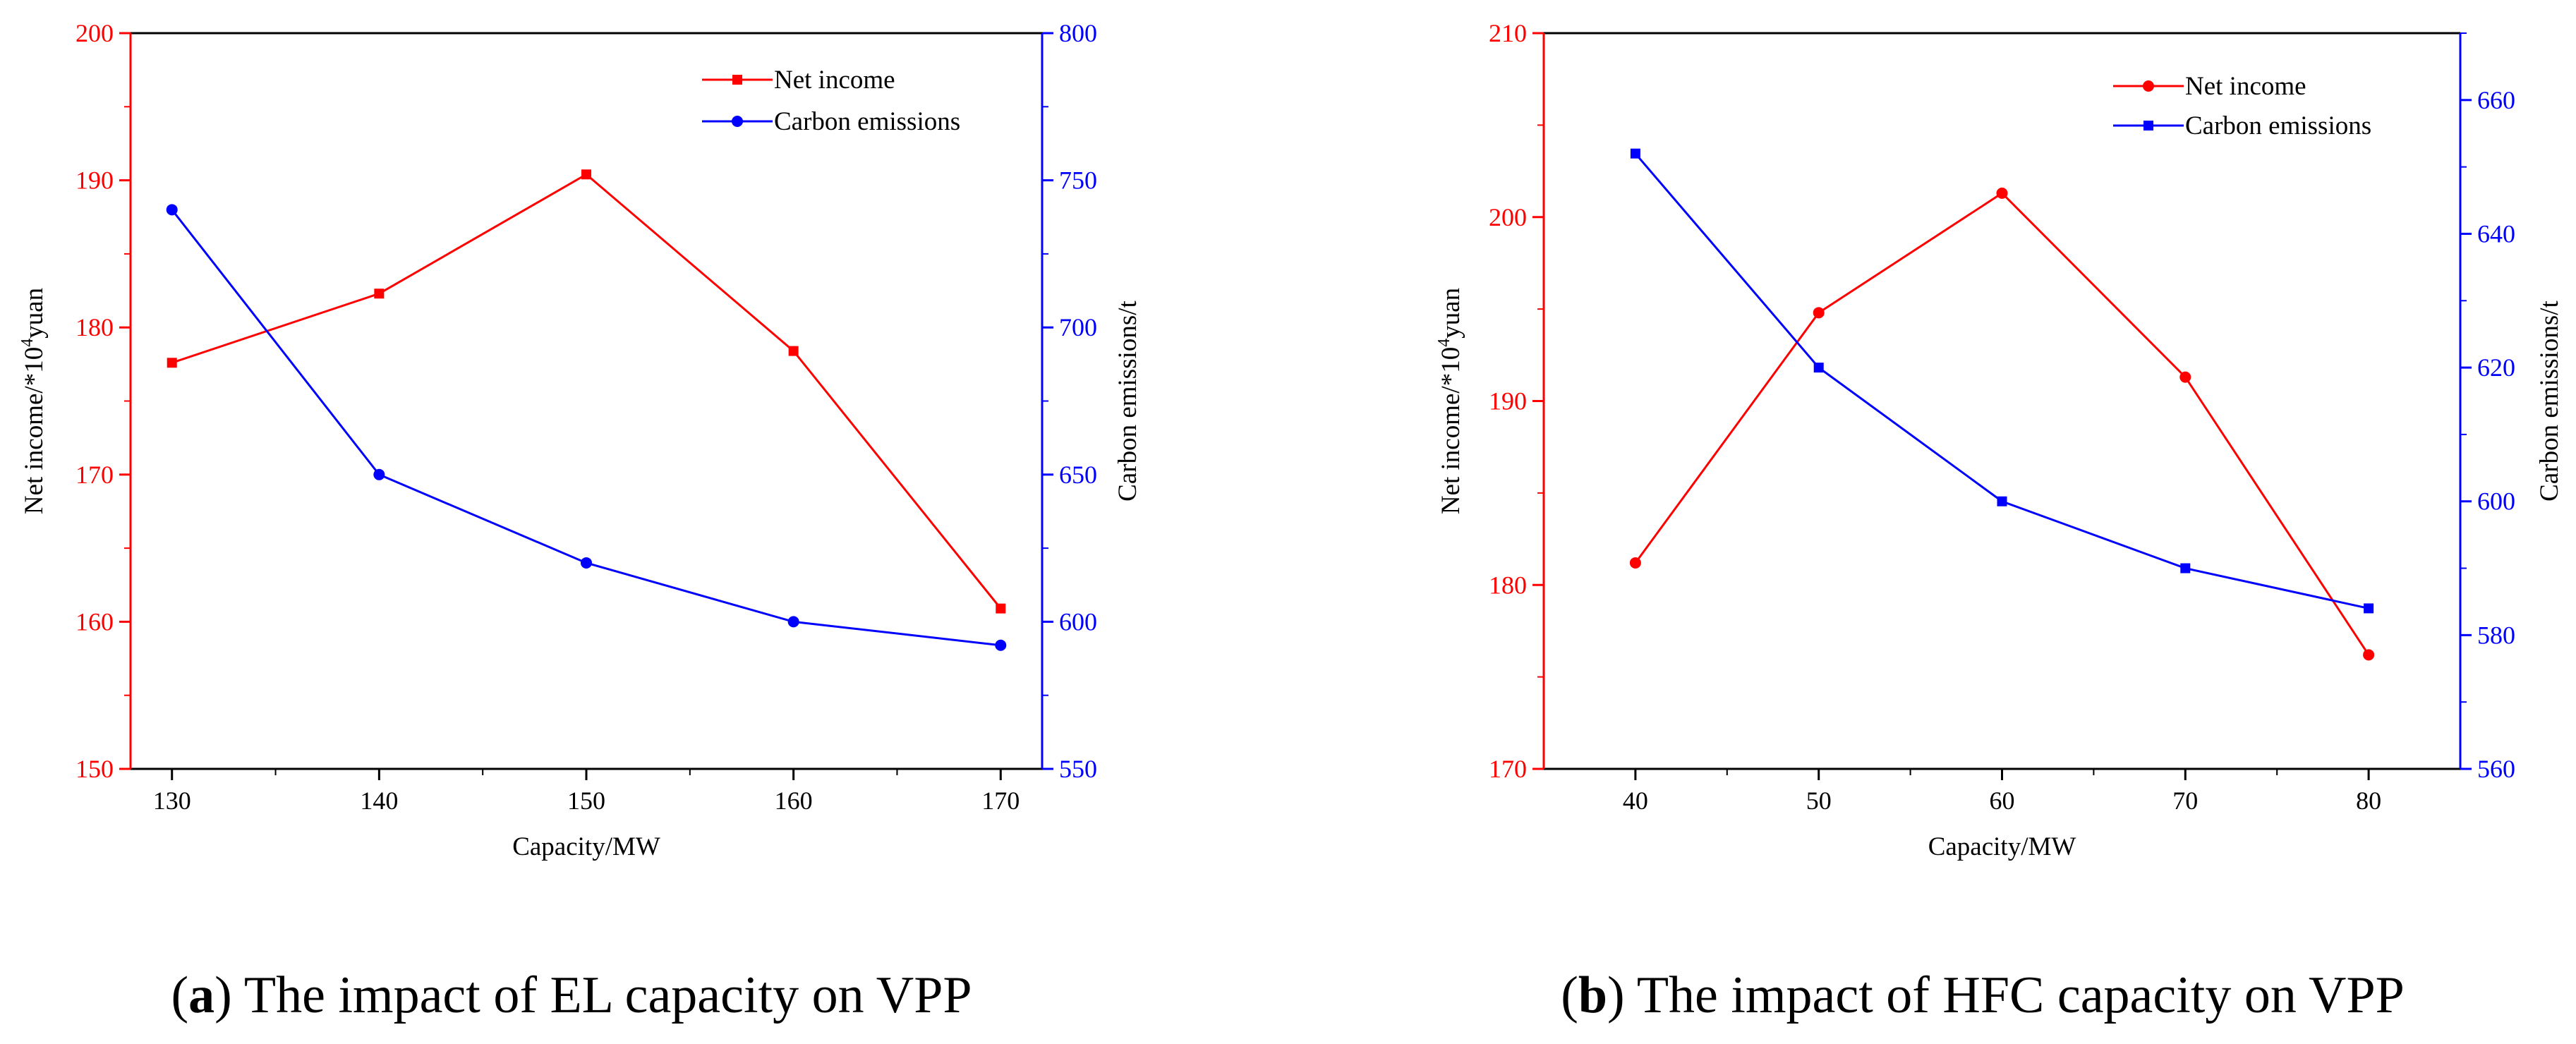 The image size is (2576, 1044). I want to click on x-tick-label: 150, so click(586, 801).